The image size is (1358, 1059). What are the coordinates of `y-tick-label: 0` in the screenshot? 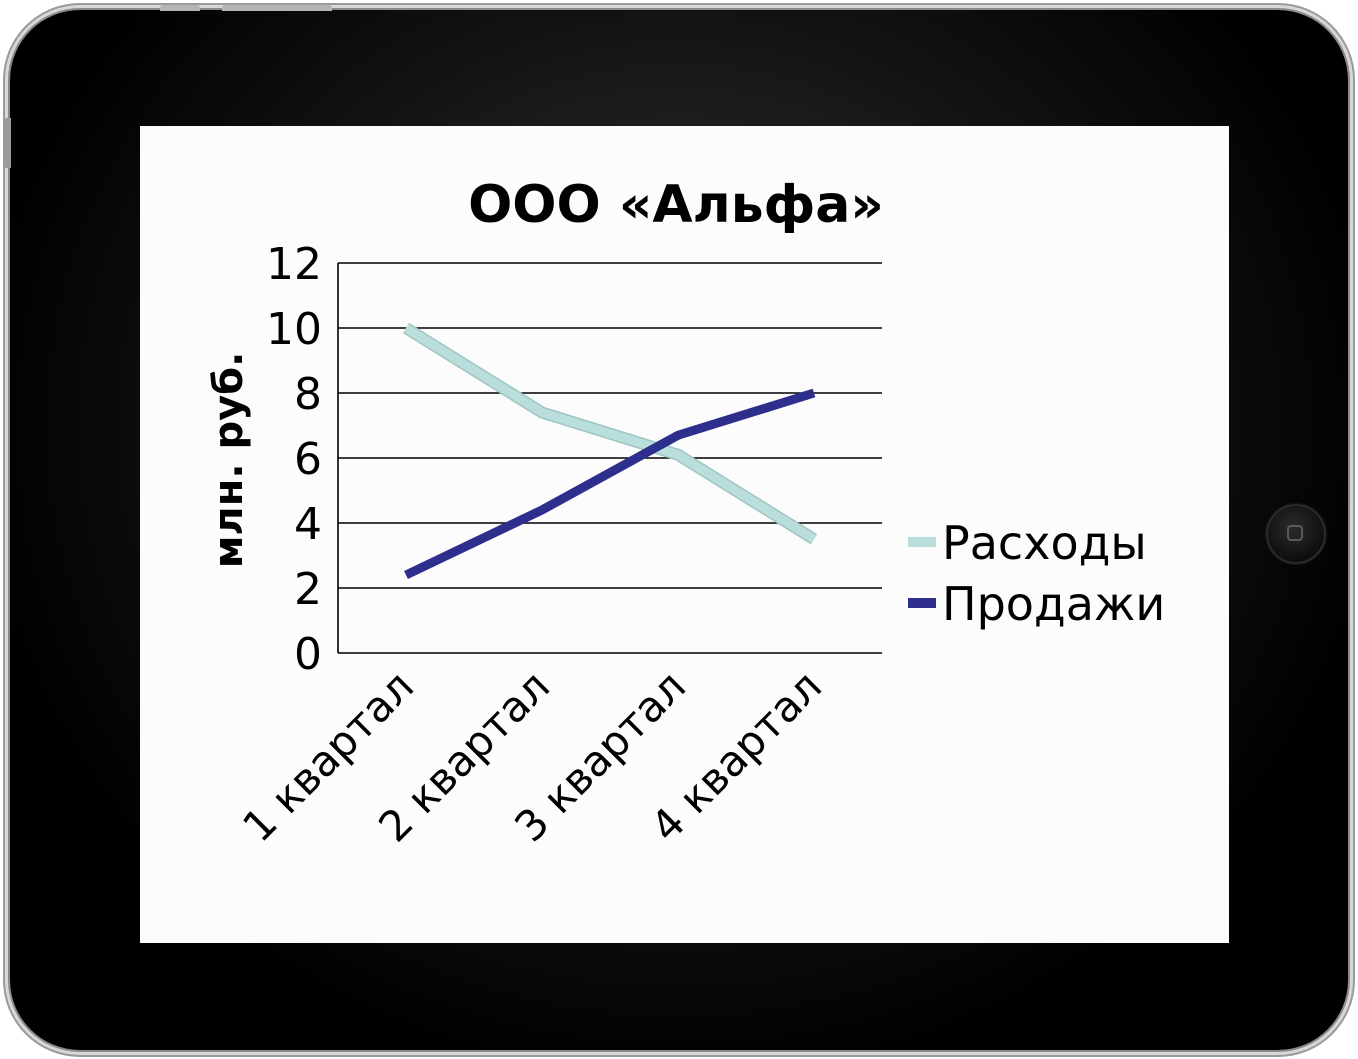 It's located at (308, 654).